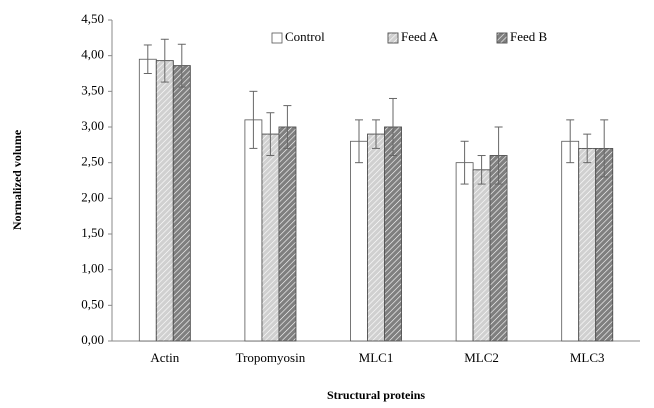 Image resolution: width=654 pixels, height=408 pixels. I want to click on x-tick-label: MLC2, so click(481, 357).